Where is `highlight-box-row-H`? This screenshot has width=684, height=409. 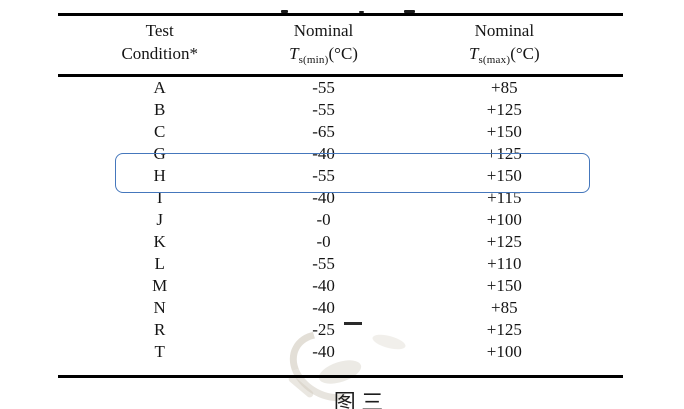
highlight-box-row-H is located at coordinates (352, 173).